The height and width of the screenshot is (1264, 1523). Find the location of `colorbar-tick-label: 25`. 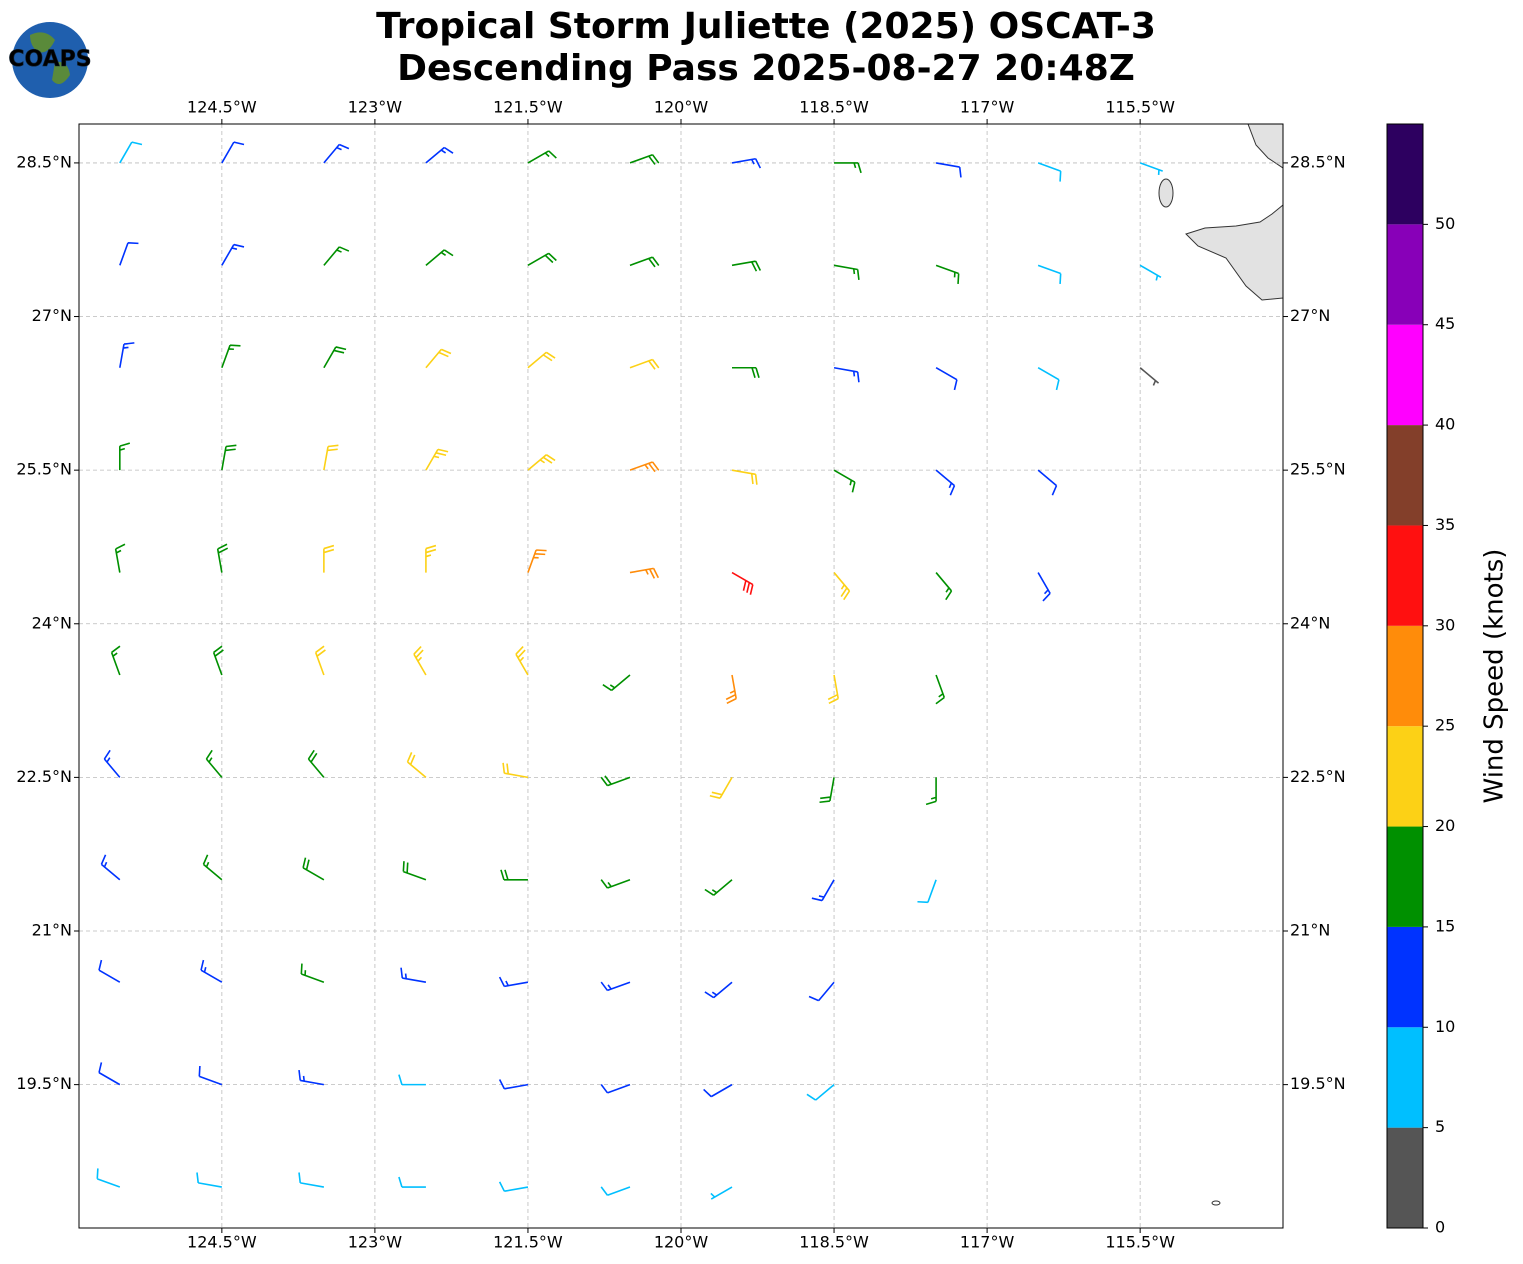

colorbar-tick-label: 25 is located at coordinates (1445, 725).